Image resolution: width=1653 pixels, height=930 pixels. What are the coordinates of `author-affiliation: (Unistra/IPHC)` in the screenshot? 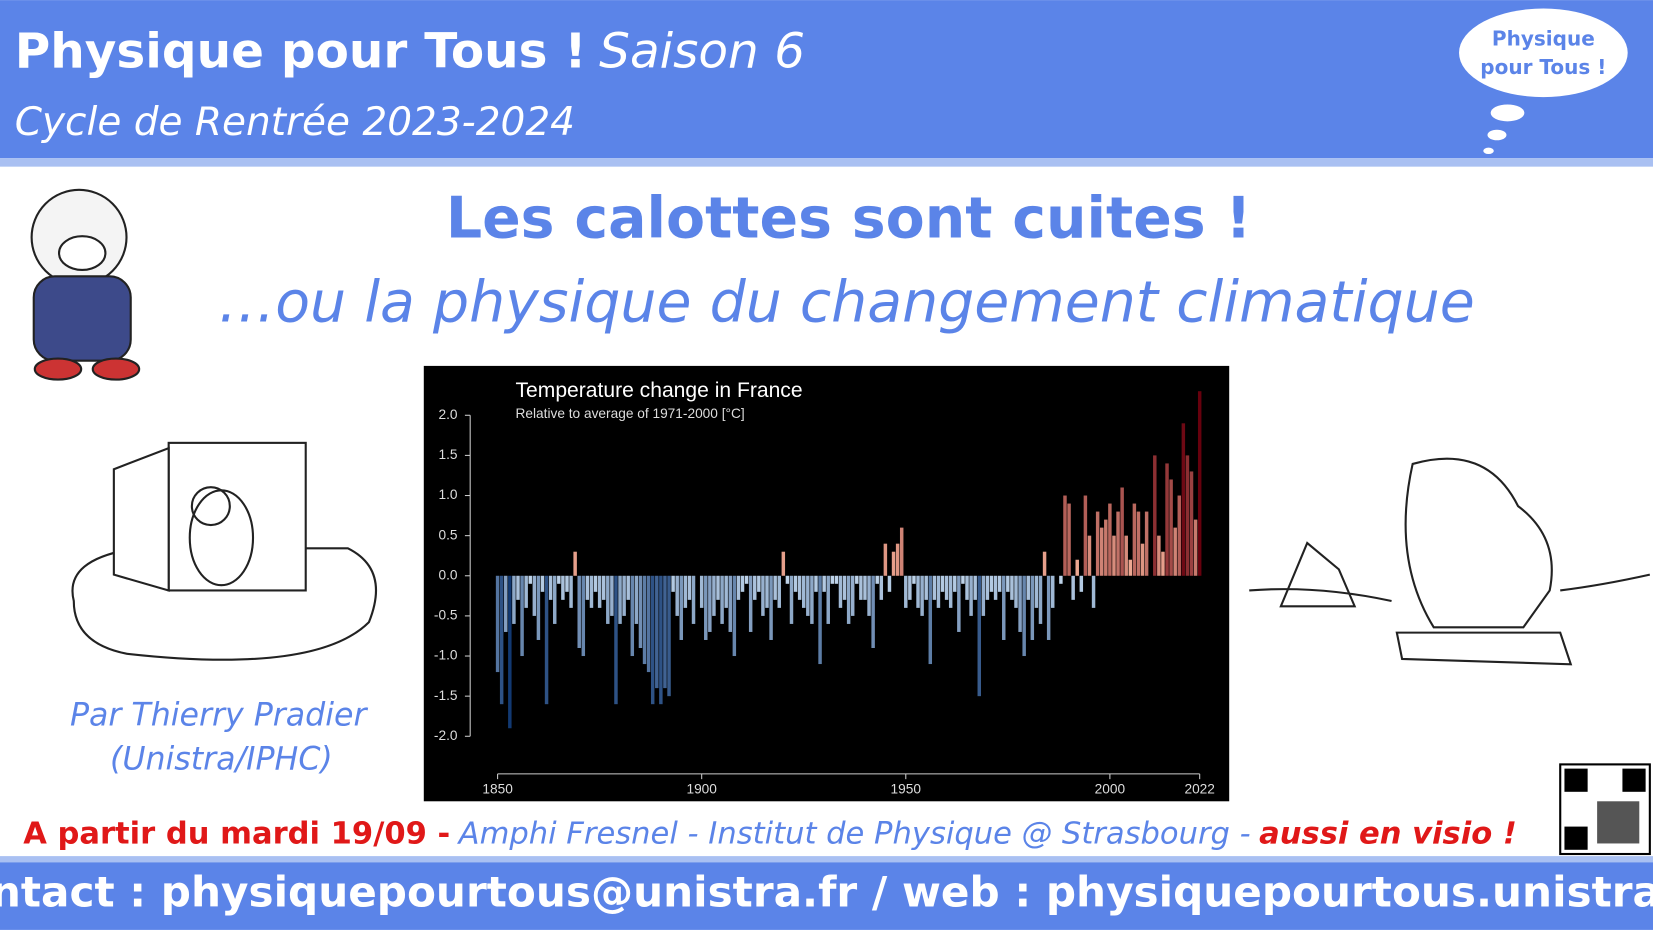 It's located at (221, 760).